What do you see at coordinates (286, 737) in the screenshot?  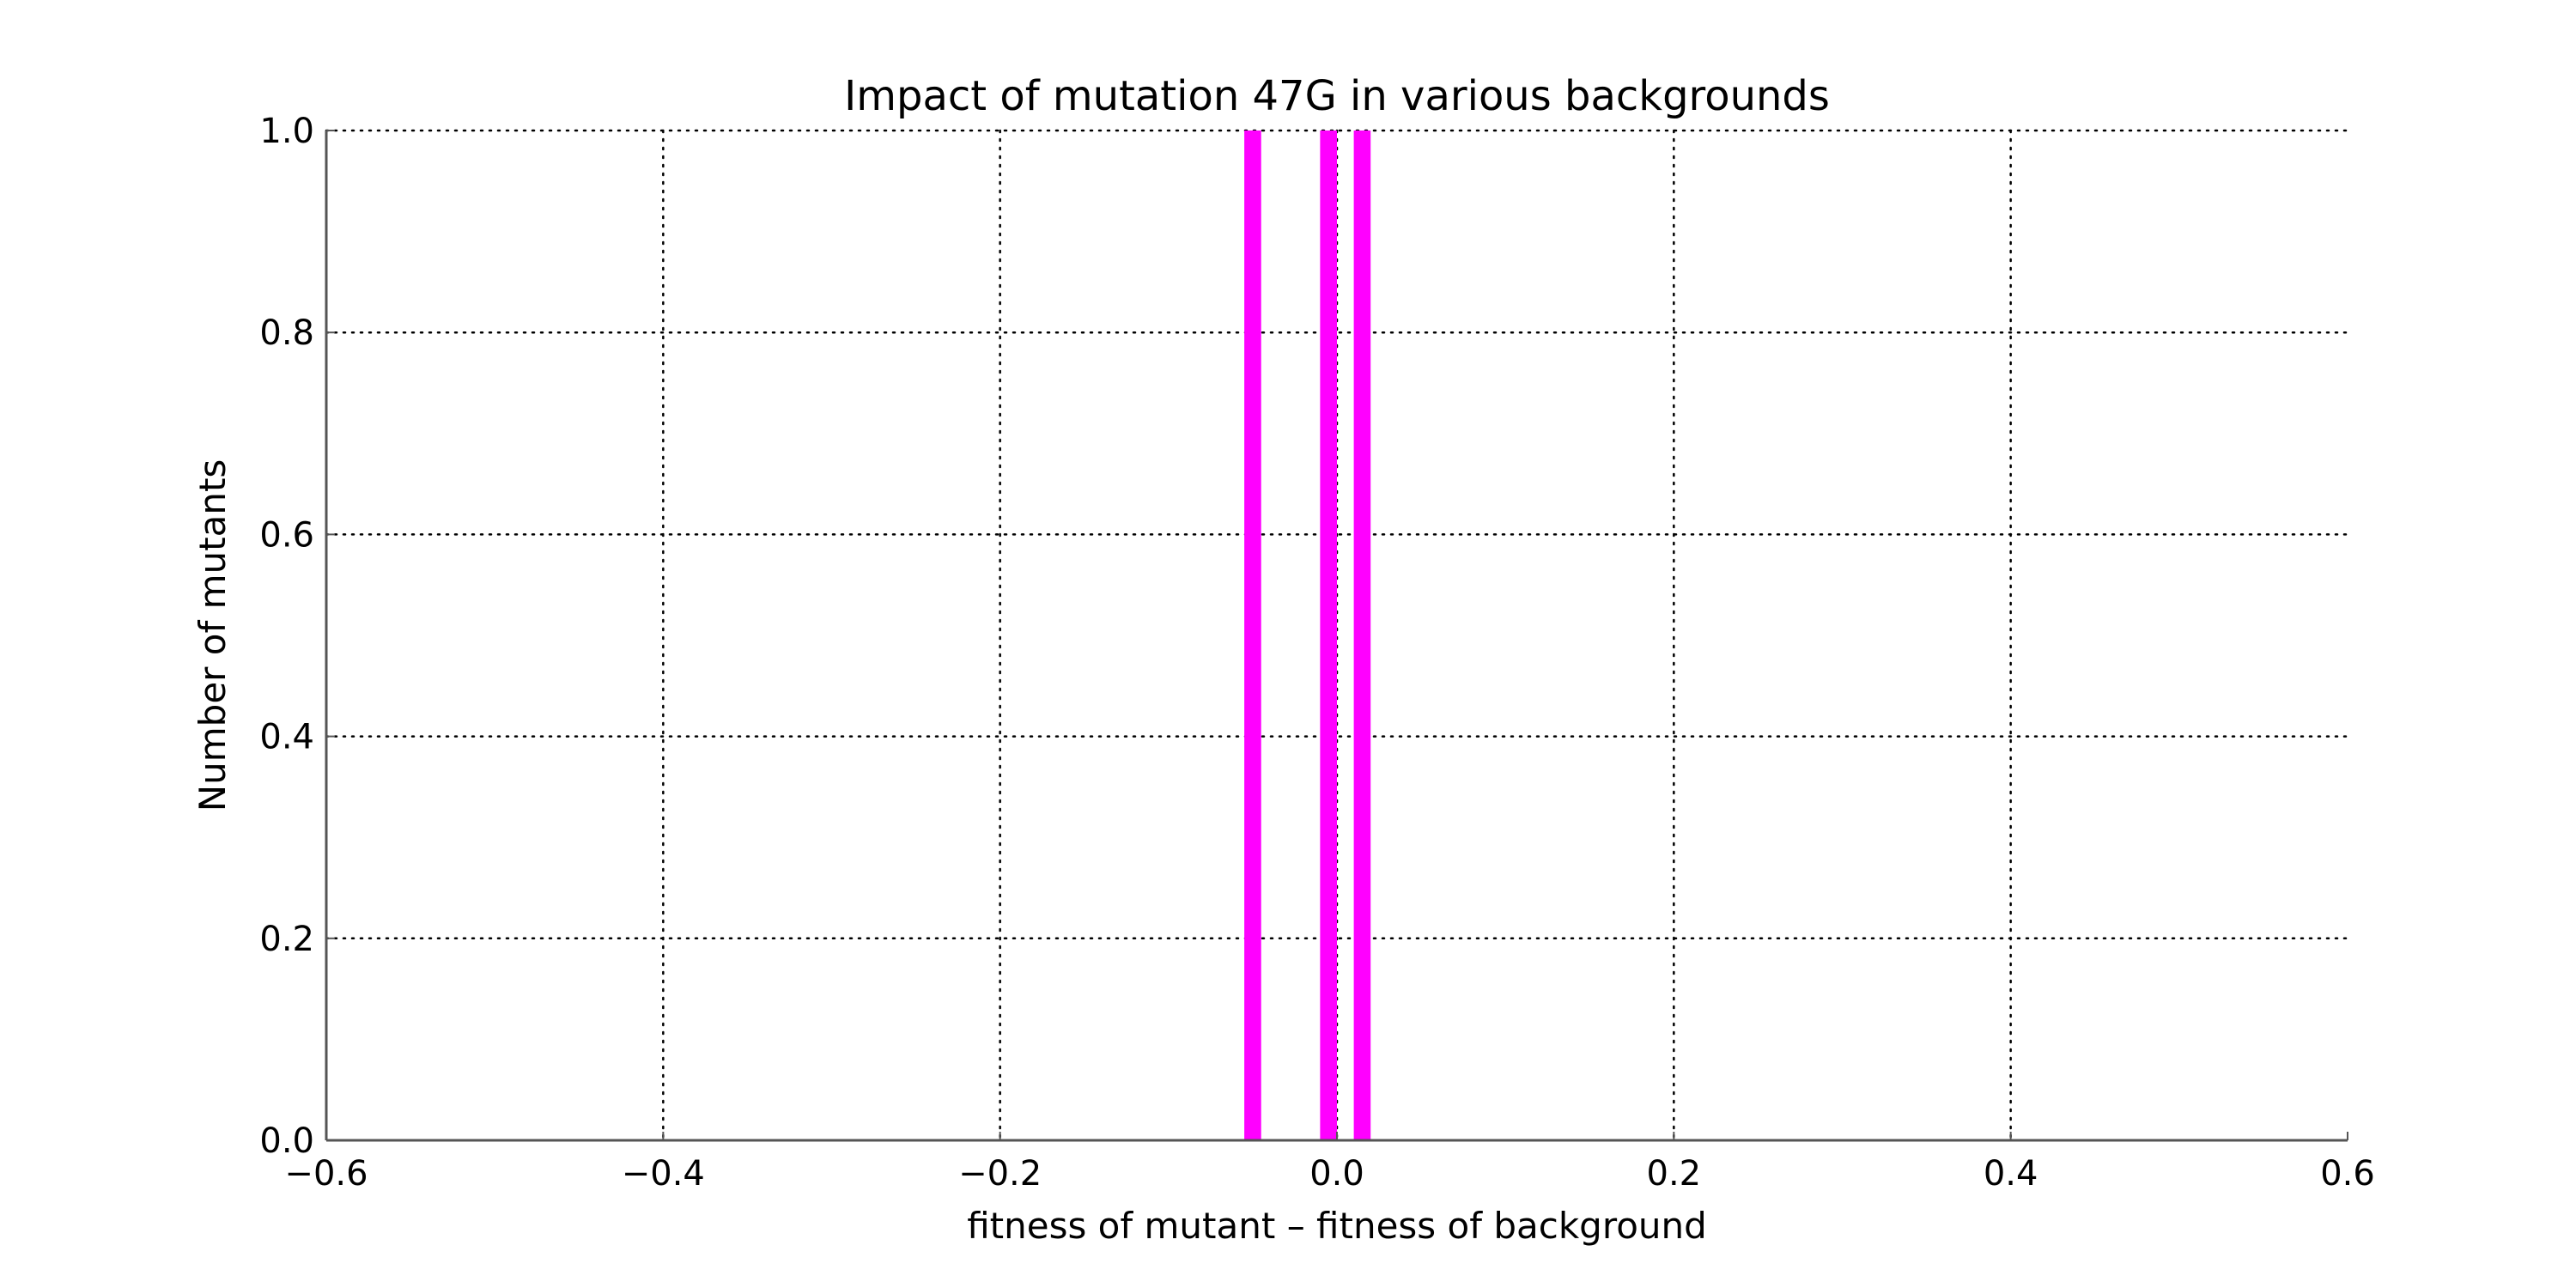 I see `y-tick-label: 0.4` at bounding box center [286, 737].